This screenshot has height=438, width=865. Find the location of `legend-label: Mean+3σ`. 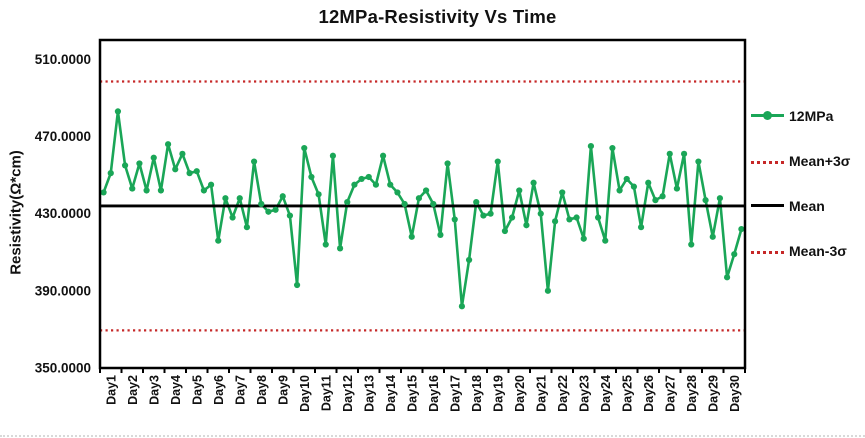

legend-label: Mean+3σ is located at coordinates (820, 160).